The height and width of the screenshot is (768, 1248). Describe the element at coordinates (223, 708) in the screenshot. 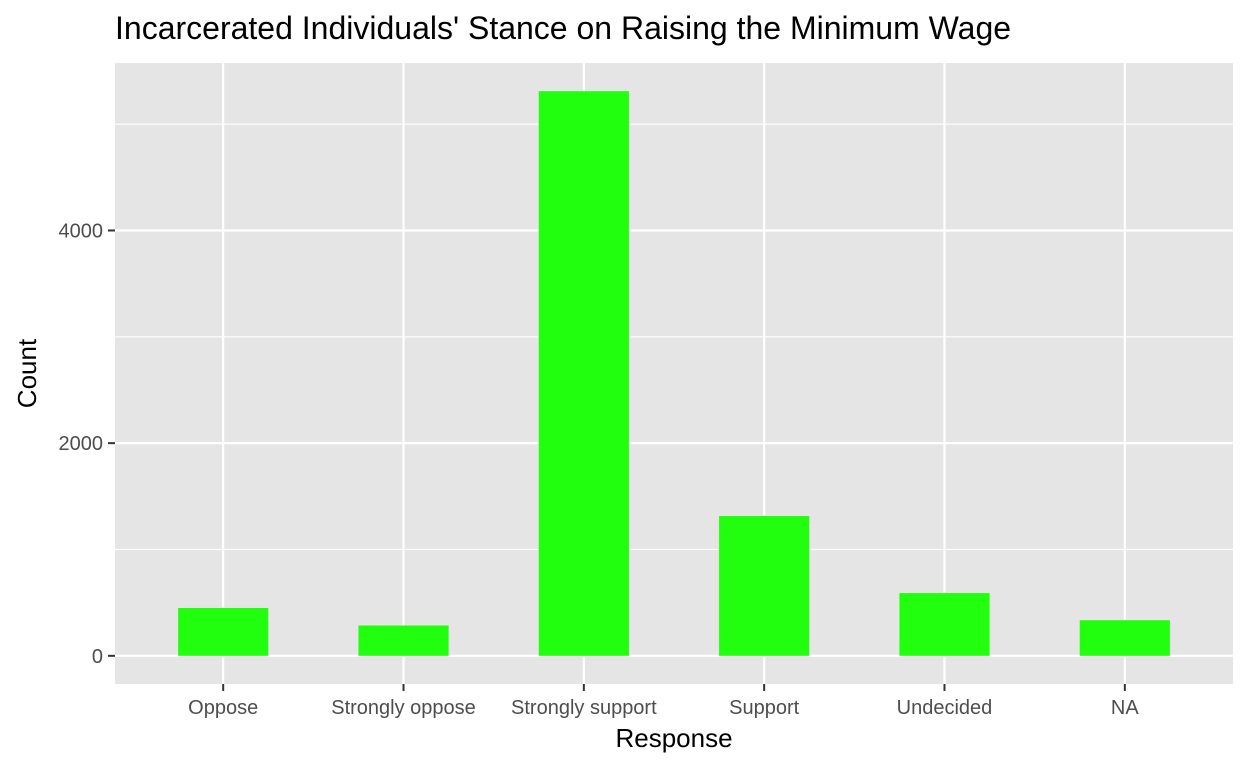

I see `x-tick-label: Oppose` at that location.